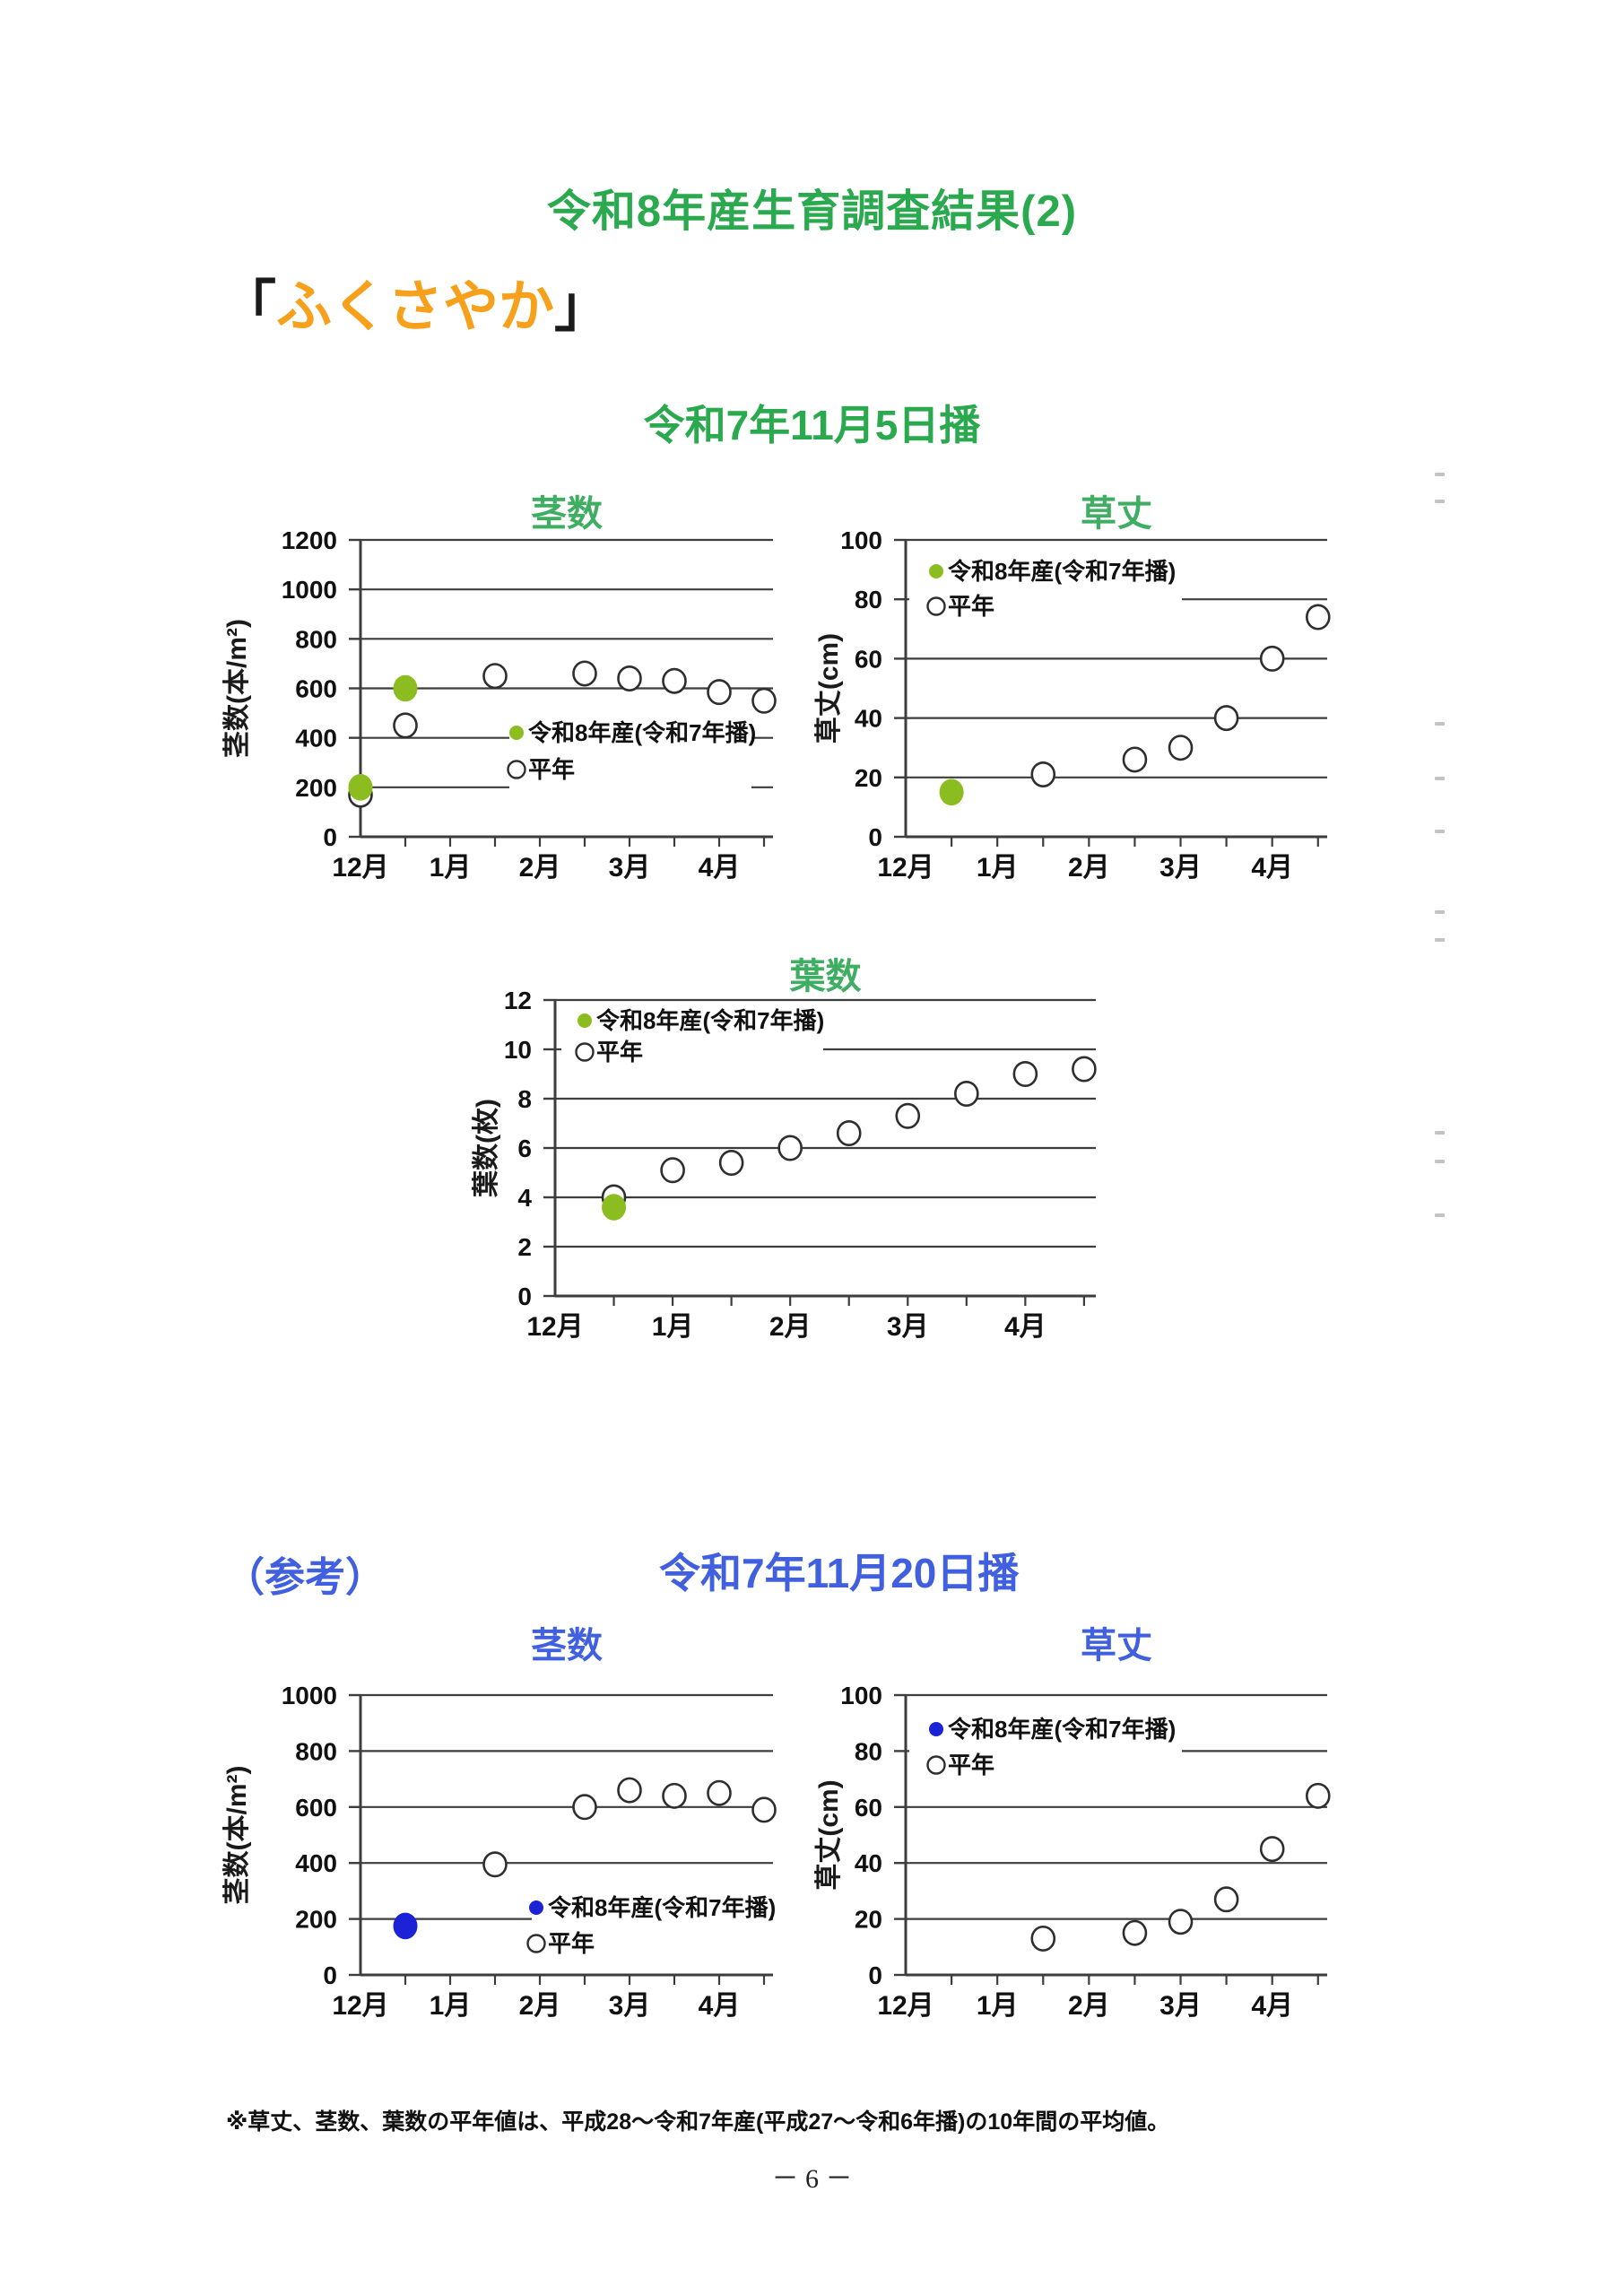 This screenshot has height=2296, width=1624. I want to click on page-title: 令和8年産生育調査結果(2), so click(812, 211).